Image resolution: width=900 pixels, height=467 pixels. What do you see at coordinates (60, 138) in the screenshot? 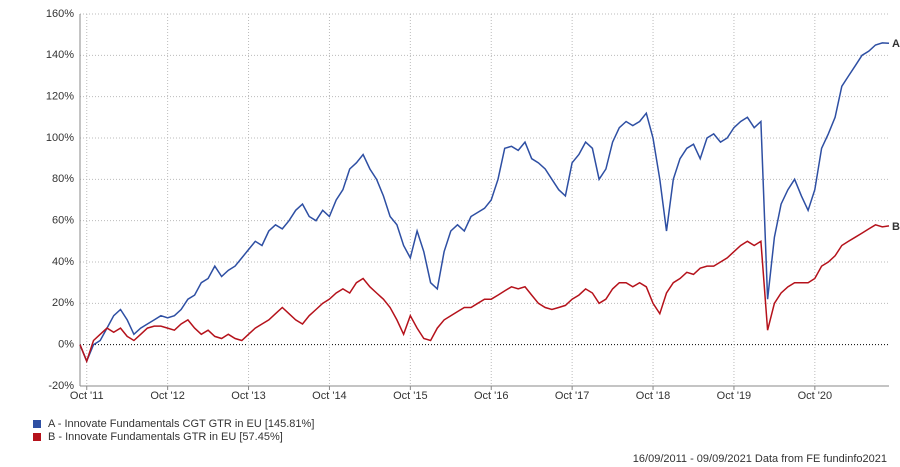
I see `y-tick-label: 100%` at bounding box center [60, 138].